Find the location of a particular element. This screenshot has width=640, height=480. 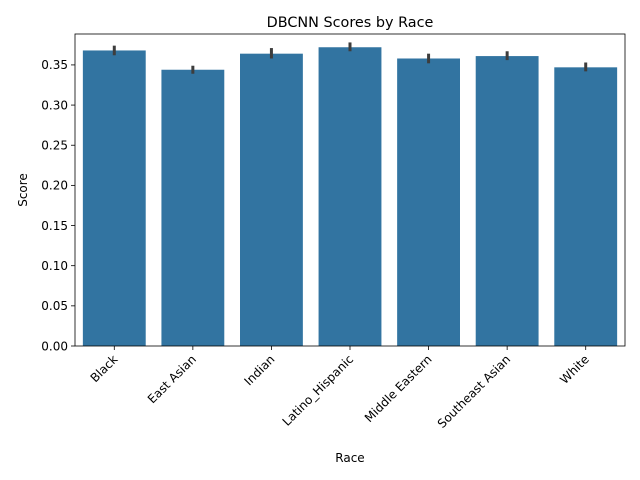

x-tick-label: East Asian is located at coordinates (172, 379).